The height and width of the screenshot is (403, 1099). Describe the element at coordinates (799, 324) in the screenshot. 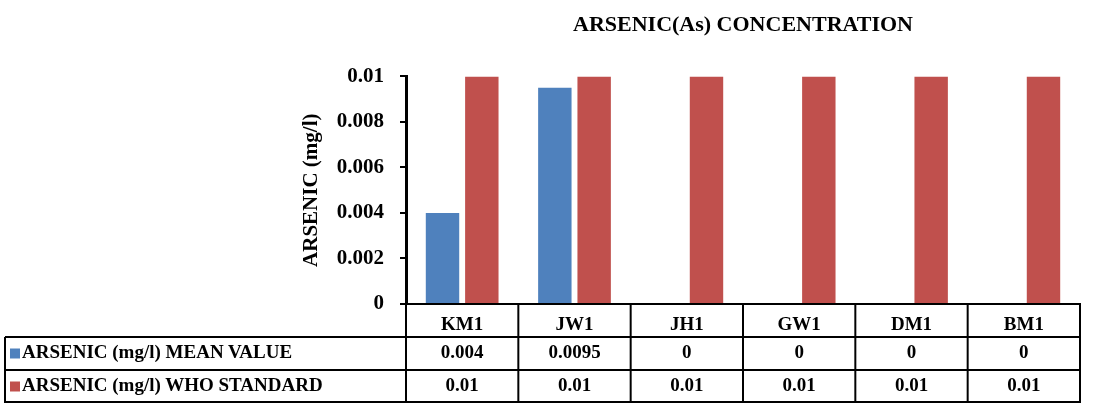

I see `x-tick-label: GW1` at that location.